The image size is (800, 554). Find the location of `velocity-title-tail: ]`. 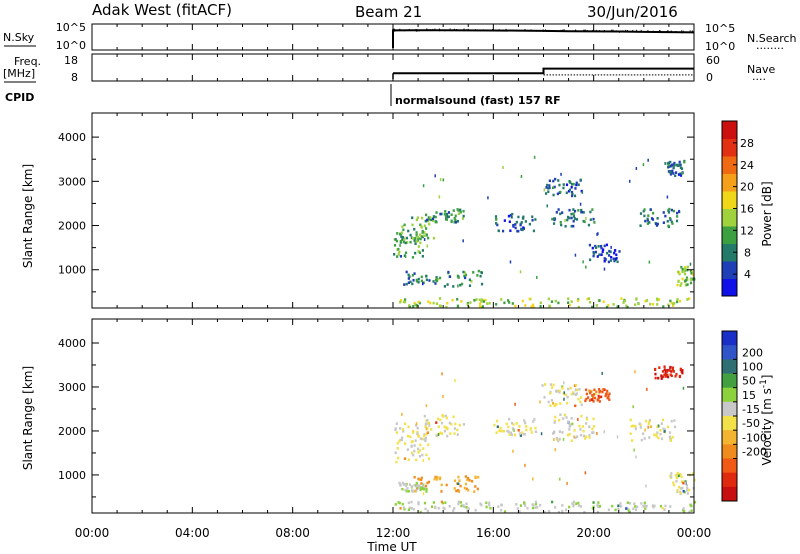

velocity-title-tail: ] is located at coordinates (767, 377).